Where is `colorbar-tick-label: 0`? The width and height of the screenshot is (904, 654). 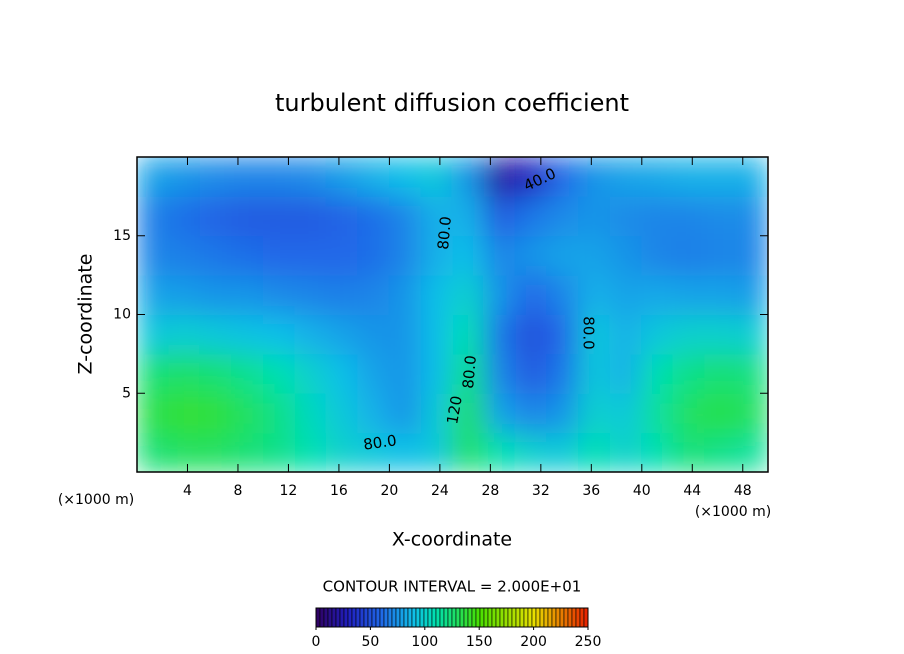 colorbar-tick-label: 0 is located at coordinates (316, 642).